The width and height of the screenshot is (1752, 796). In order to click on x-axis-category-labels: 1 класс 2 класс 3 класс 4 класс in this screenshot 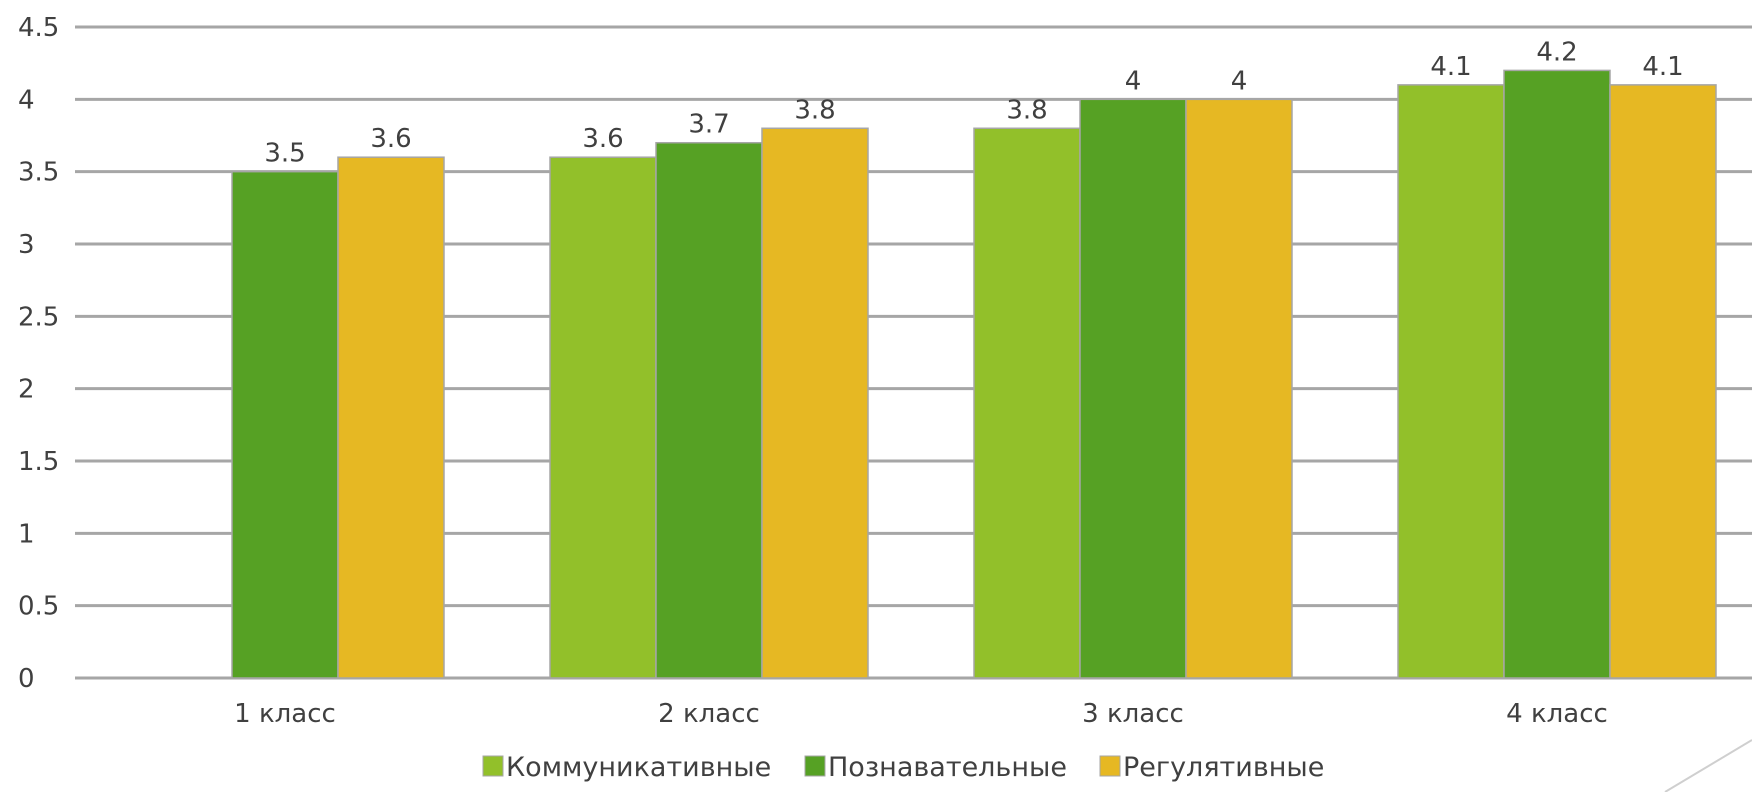, I will do `click(921, 714)`.